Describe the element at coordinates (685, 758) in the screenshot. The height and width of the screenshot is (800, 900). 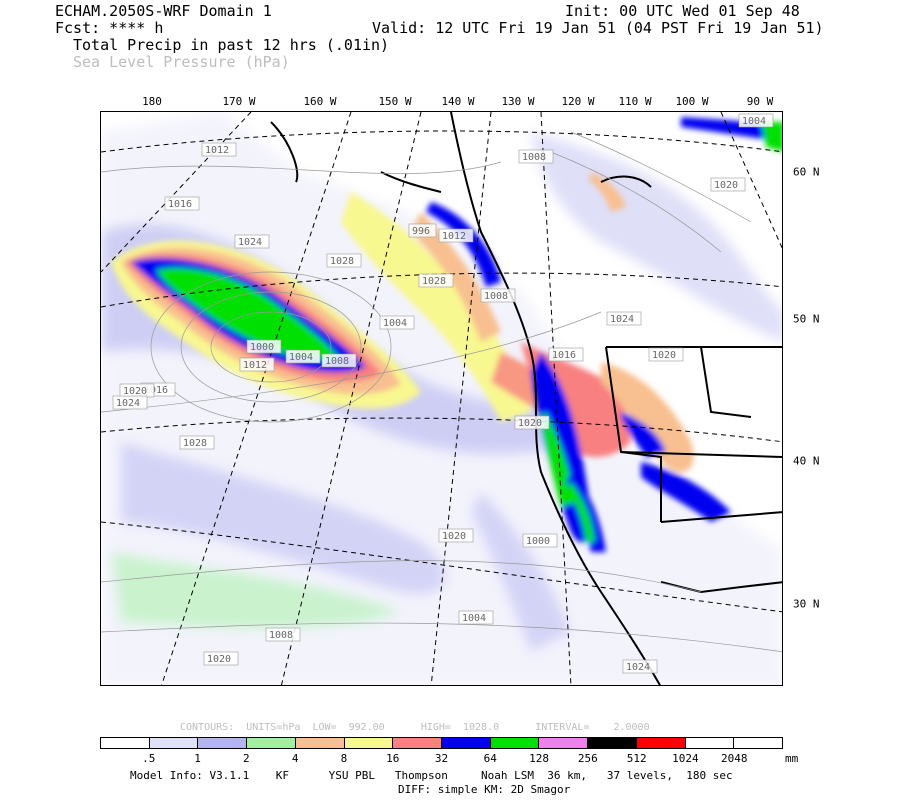
I see `colorbar-tick: 1024` at that location.